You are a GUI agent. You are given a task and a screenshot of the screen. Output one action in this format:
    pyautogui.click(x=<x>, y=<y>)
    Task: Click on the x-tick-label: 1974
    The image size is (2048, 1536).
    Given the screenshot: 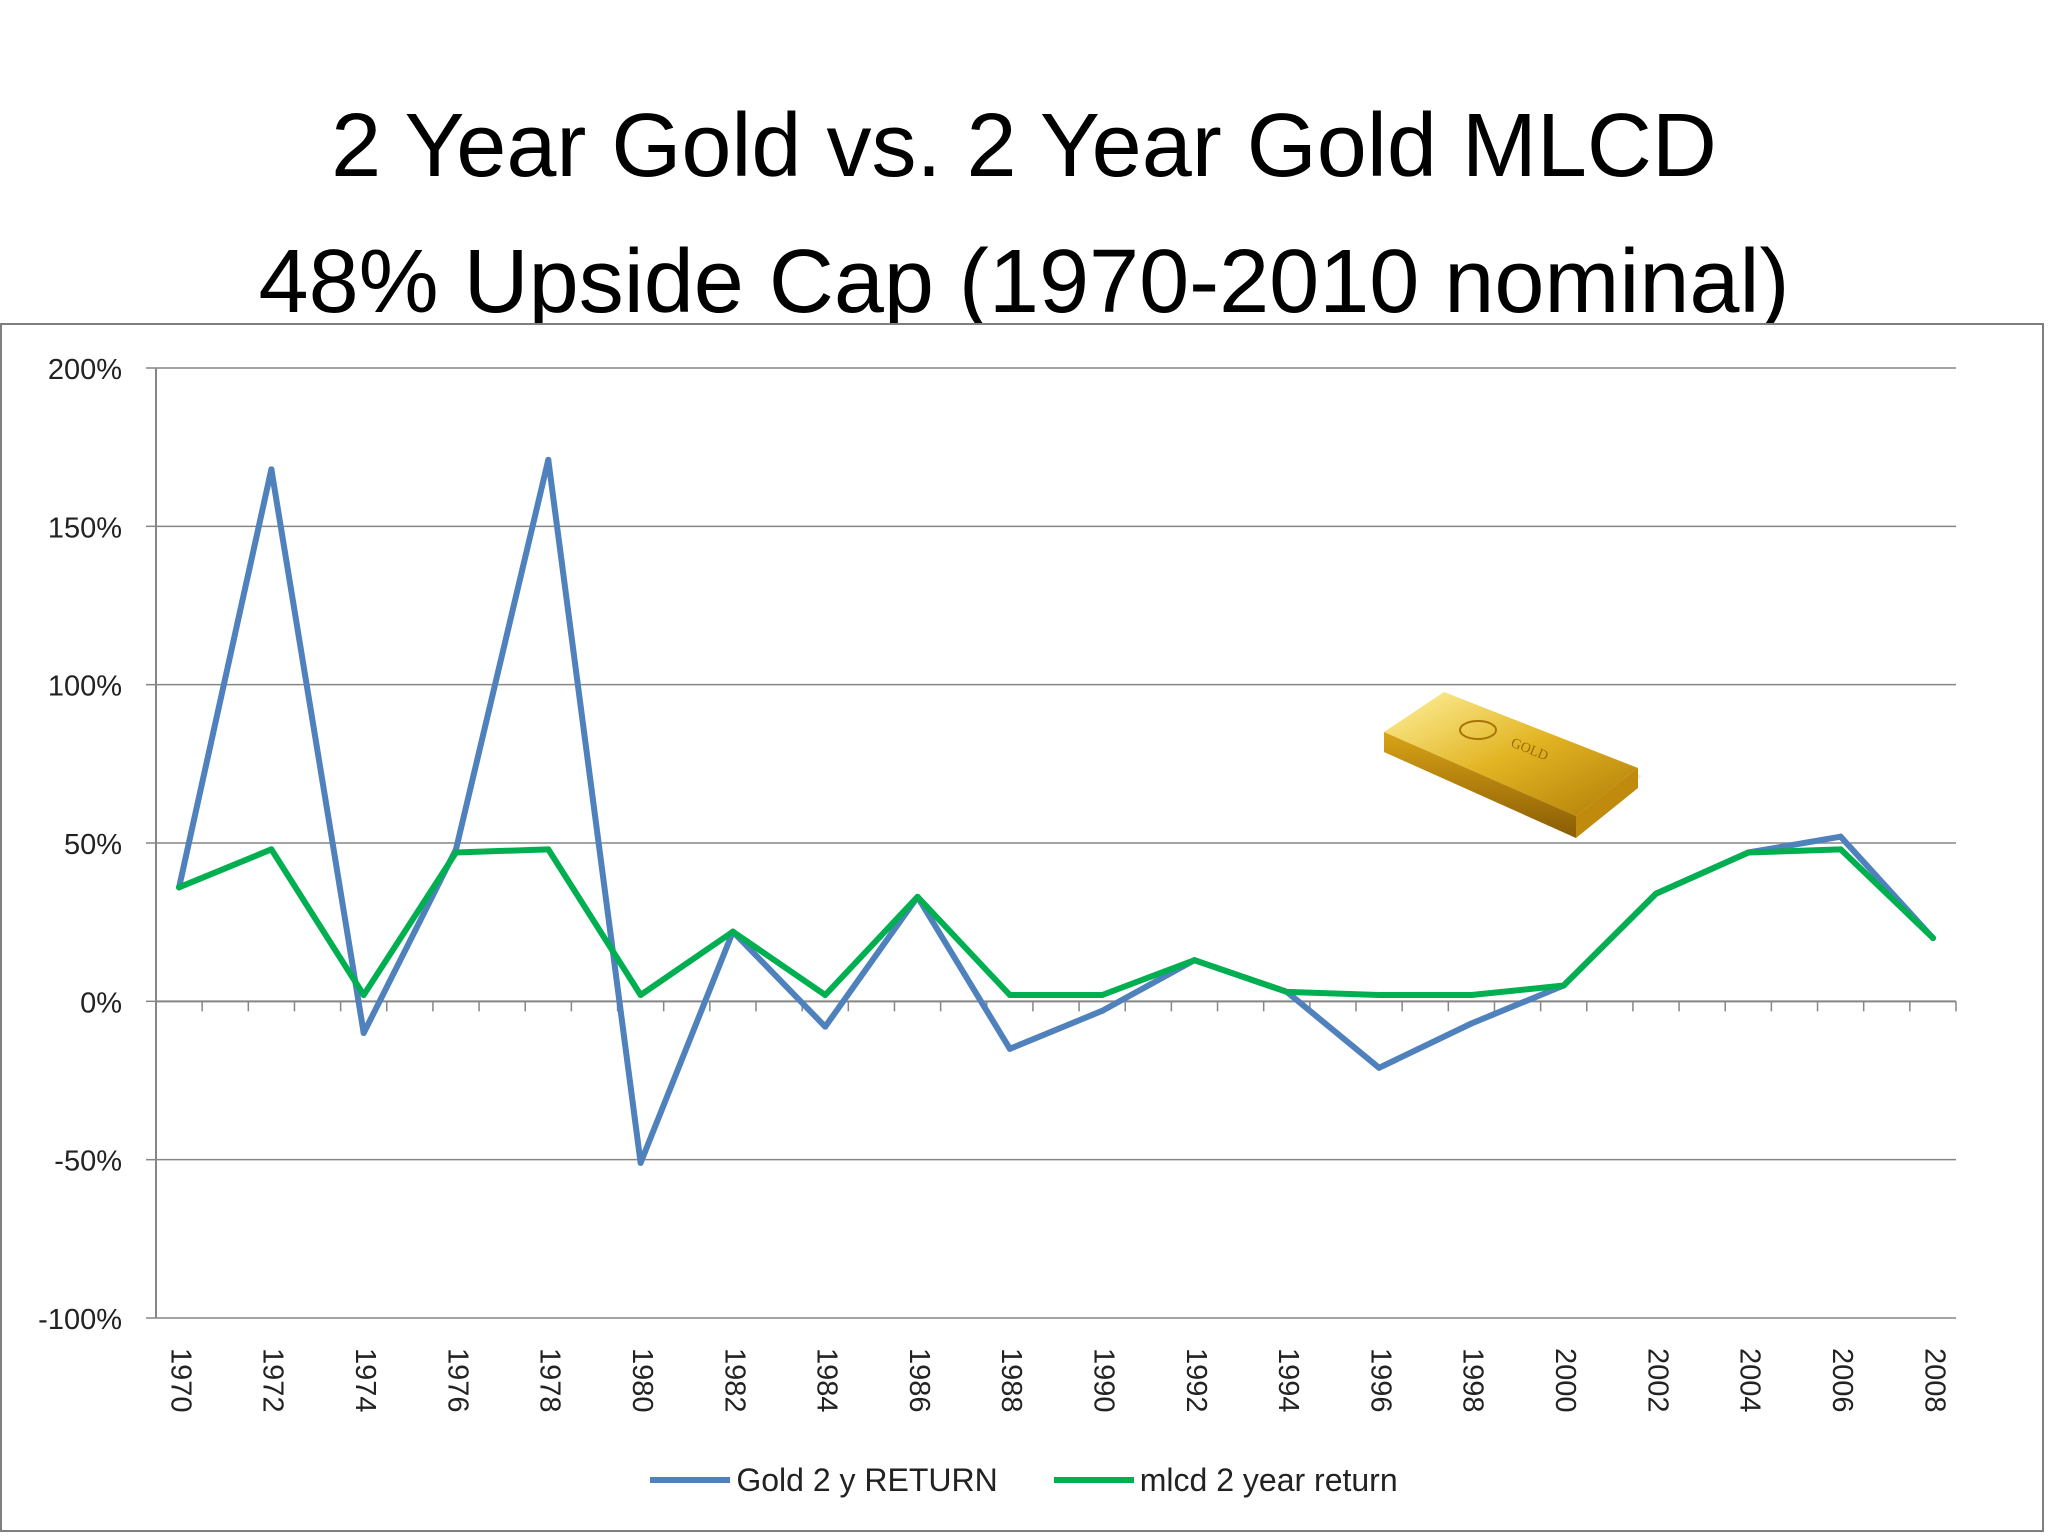 What is the action you would take?
    pyautogui.click(x=365, y=1380)
    